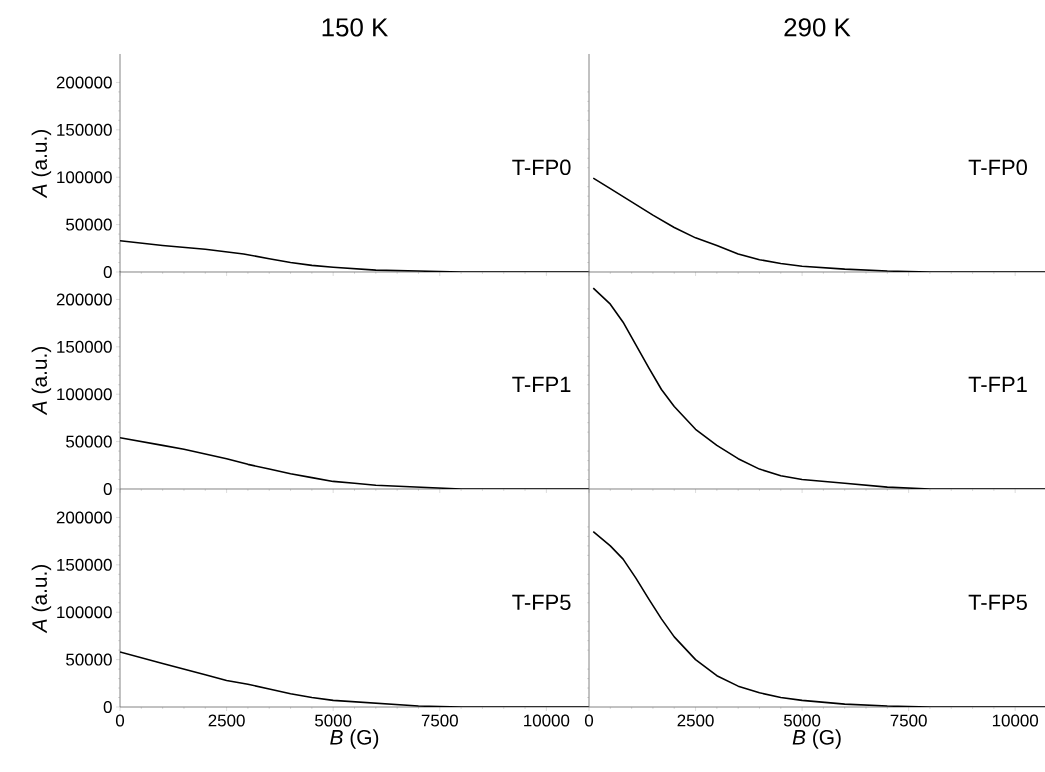  What do you see at coordinates (355, 27) in the screenshot?
I see `chart-title: 150 K` at bounding box center [355, 27].